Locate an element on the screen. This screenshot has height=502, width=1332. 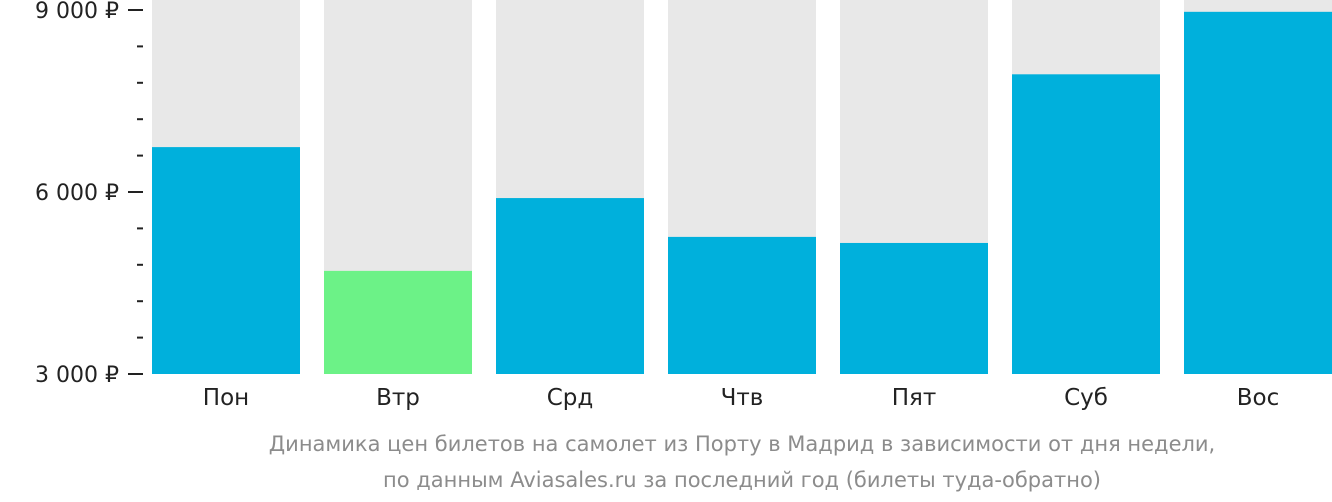
x-tick-label-1: Пон is located at coordinates (226, 398).